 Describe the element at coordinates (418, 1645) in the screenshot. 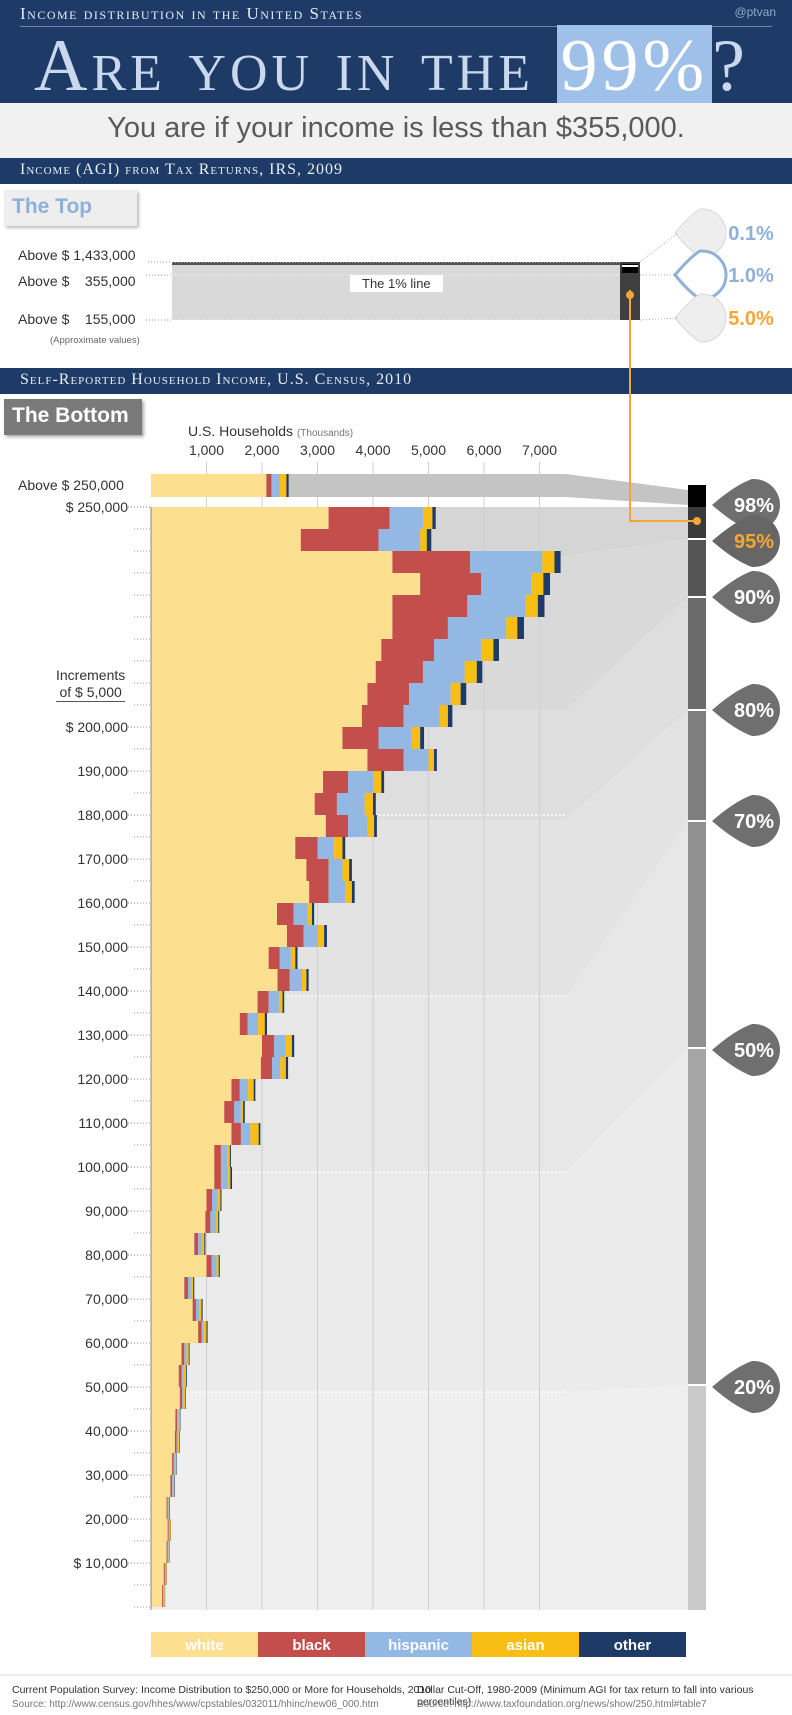

I see `legend-label-hispanic: hispanic` at that location.